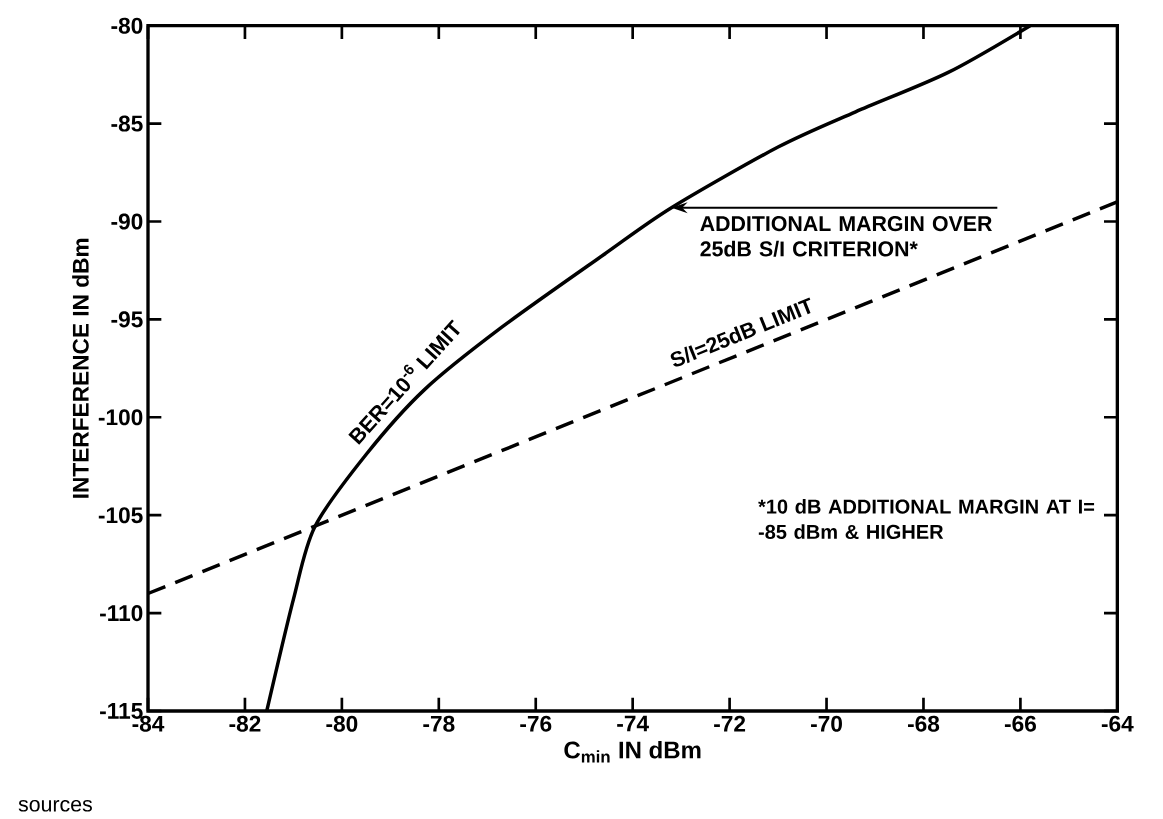 The width and height of the screenshot is (1163, 819). What do you see at coordinates (633, 723) in the screenshot?
I see `x-tick-label: -74` at bounding box center [633, 723].